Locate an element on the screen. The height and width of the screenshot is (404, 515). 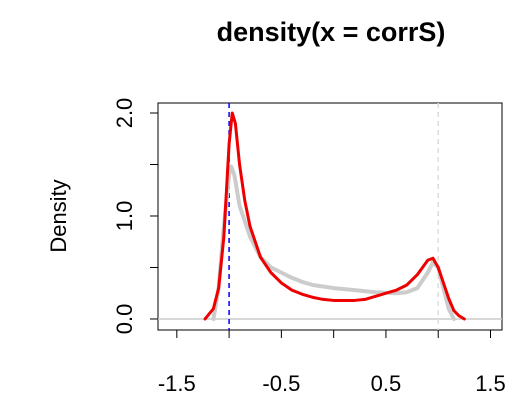
y-tick-label: 2.0 is located at coordinates (124, 113).